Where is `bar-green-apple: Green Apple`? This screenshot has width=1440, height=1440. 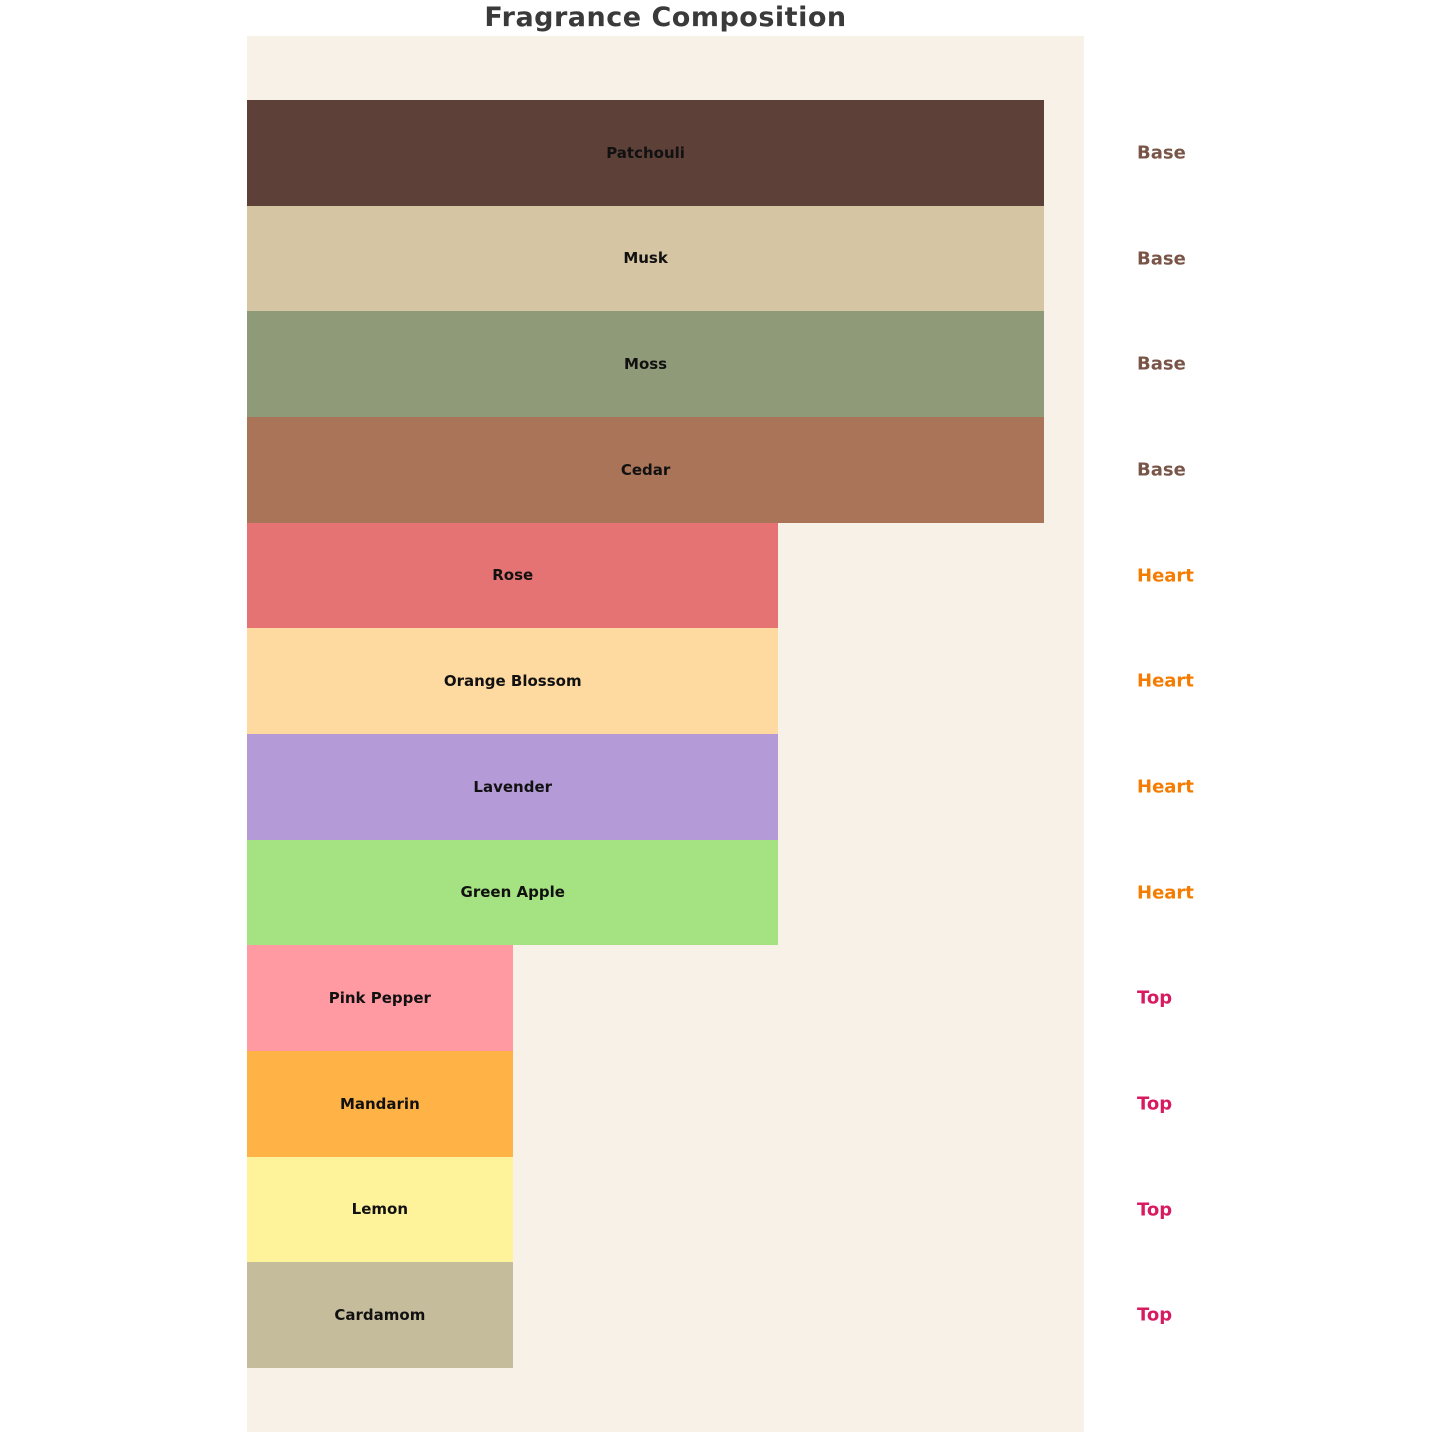
bar-green-apple: Green Apple is located at coordinates (513, 892).